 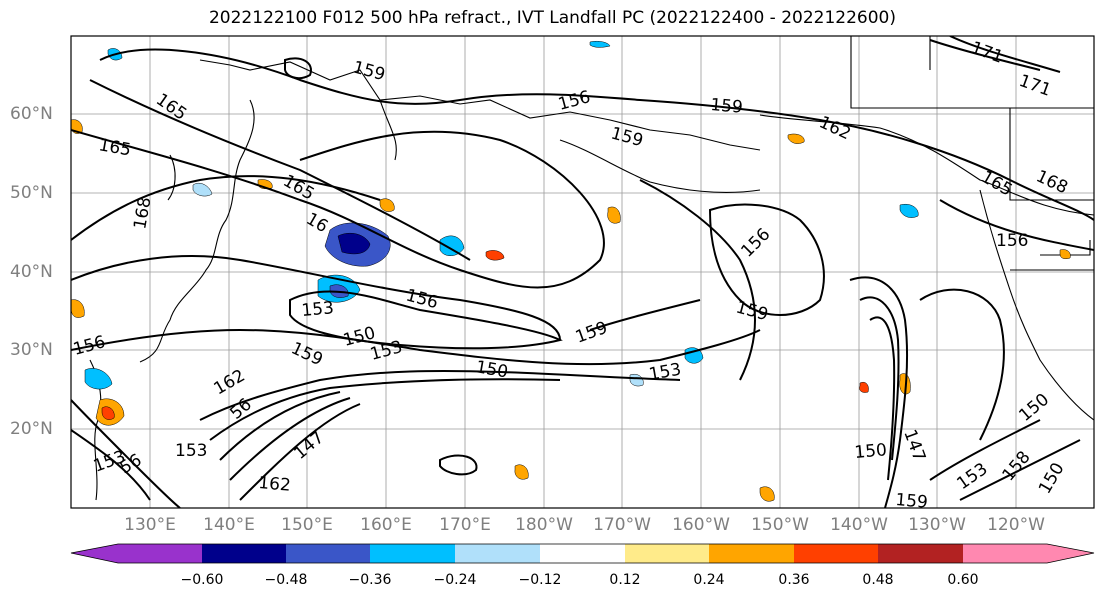 I want to click on lon-label: 180°W, so click(x=544, y=525).